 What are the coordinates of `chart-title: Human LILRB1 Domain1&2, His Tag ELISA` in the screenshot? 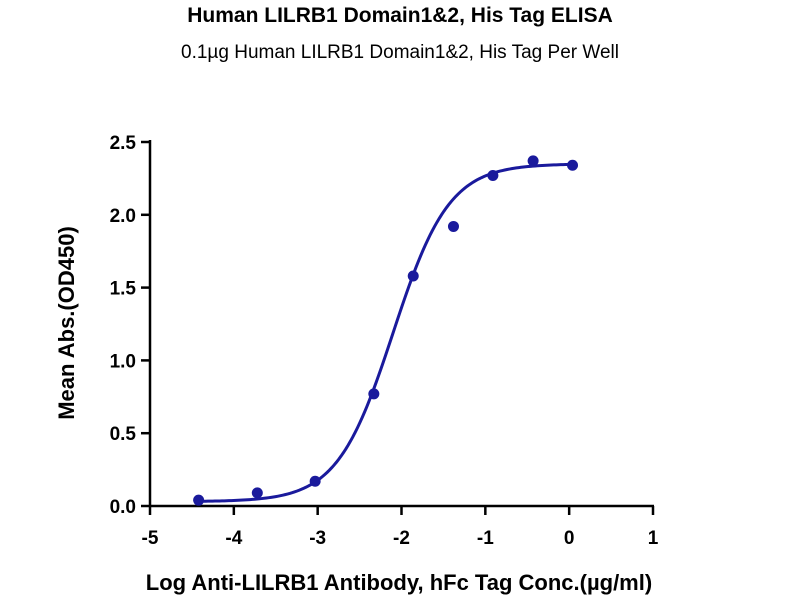 It's located at (400, 15).